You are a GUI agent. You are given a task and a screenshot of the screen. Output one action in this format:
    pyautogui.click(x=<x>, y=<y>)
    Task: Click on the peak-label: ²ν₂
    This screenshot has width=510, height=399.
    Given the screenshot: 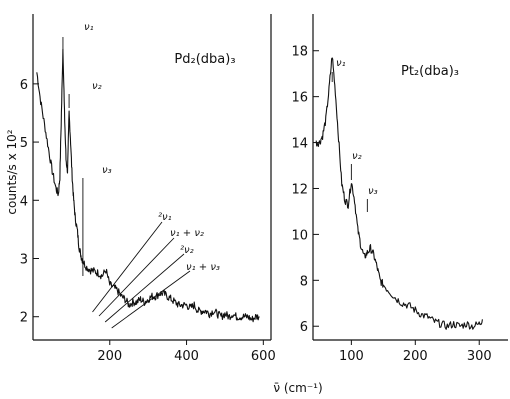 What is the action you would take?
    pyautogui.click(x=187, y=250)
    